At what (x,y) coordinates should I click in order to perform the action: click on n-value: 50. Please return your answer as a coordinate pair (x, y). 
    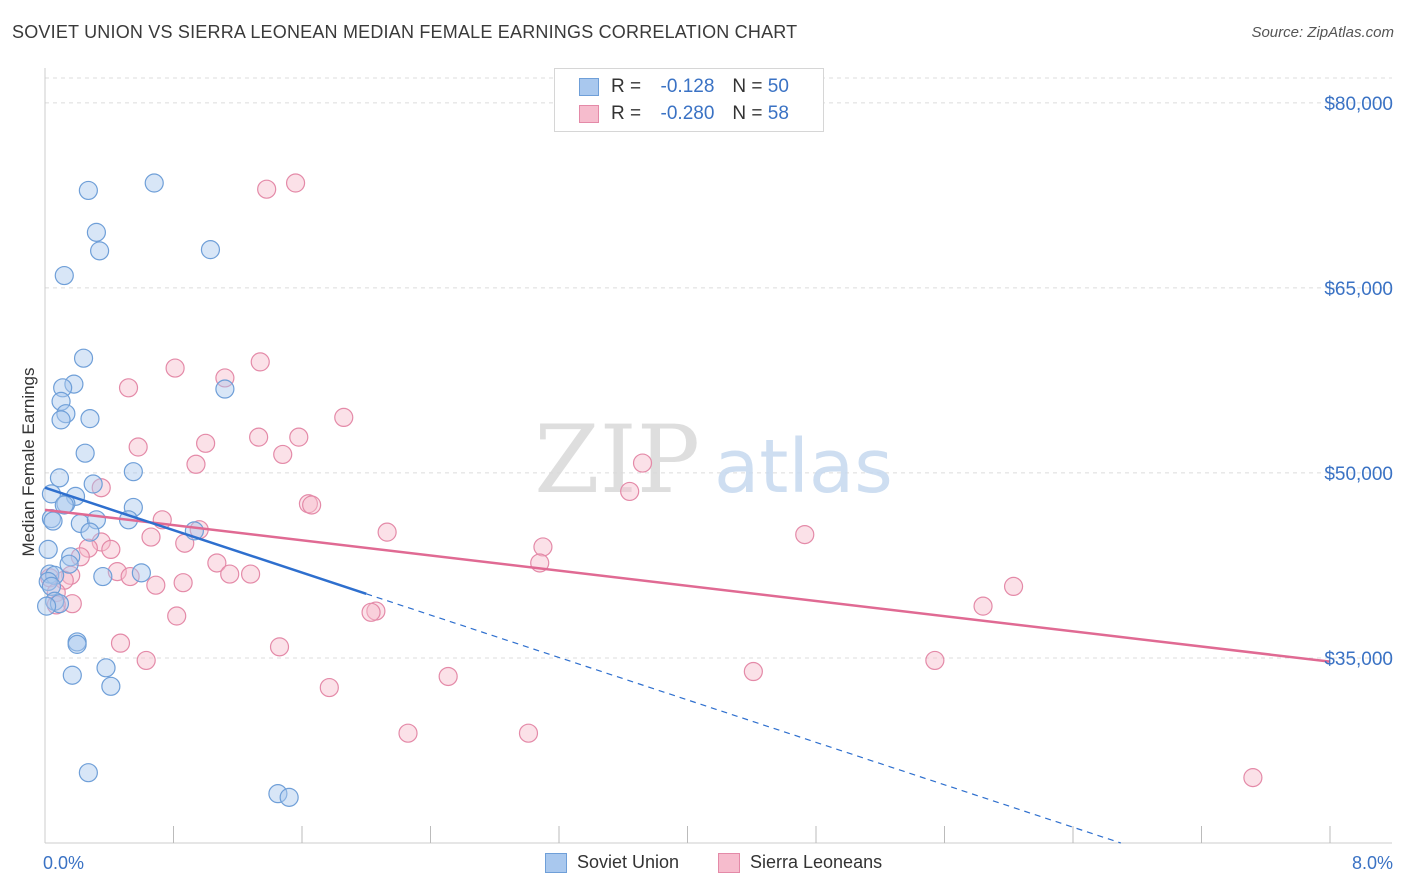
    Looking at the image, I should click on (778, 86).